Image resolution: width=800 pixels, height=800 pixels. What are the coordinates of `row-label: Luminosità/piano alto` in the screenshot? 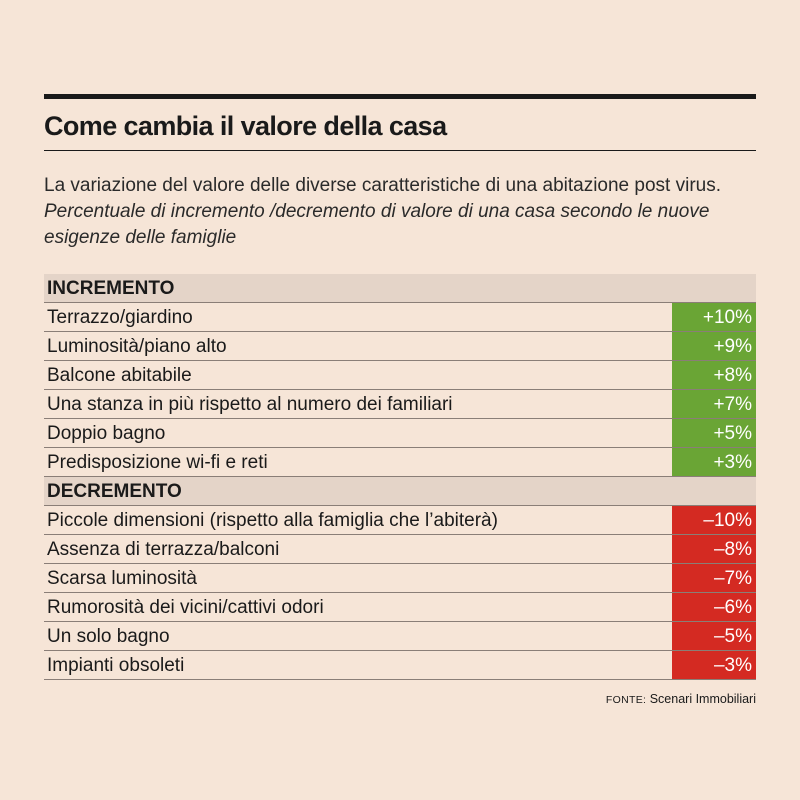 It's located at (137, 346).